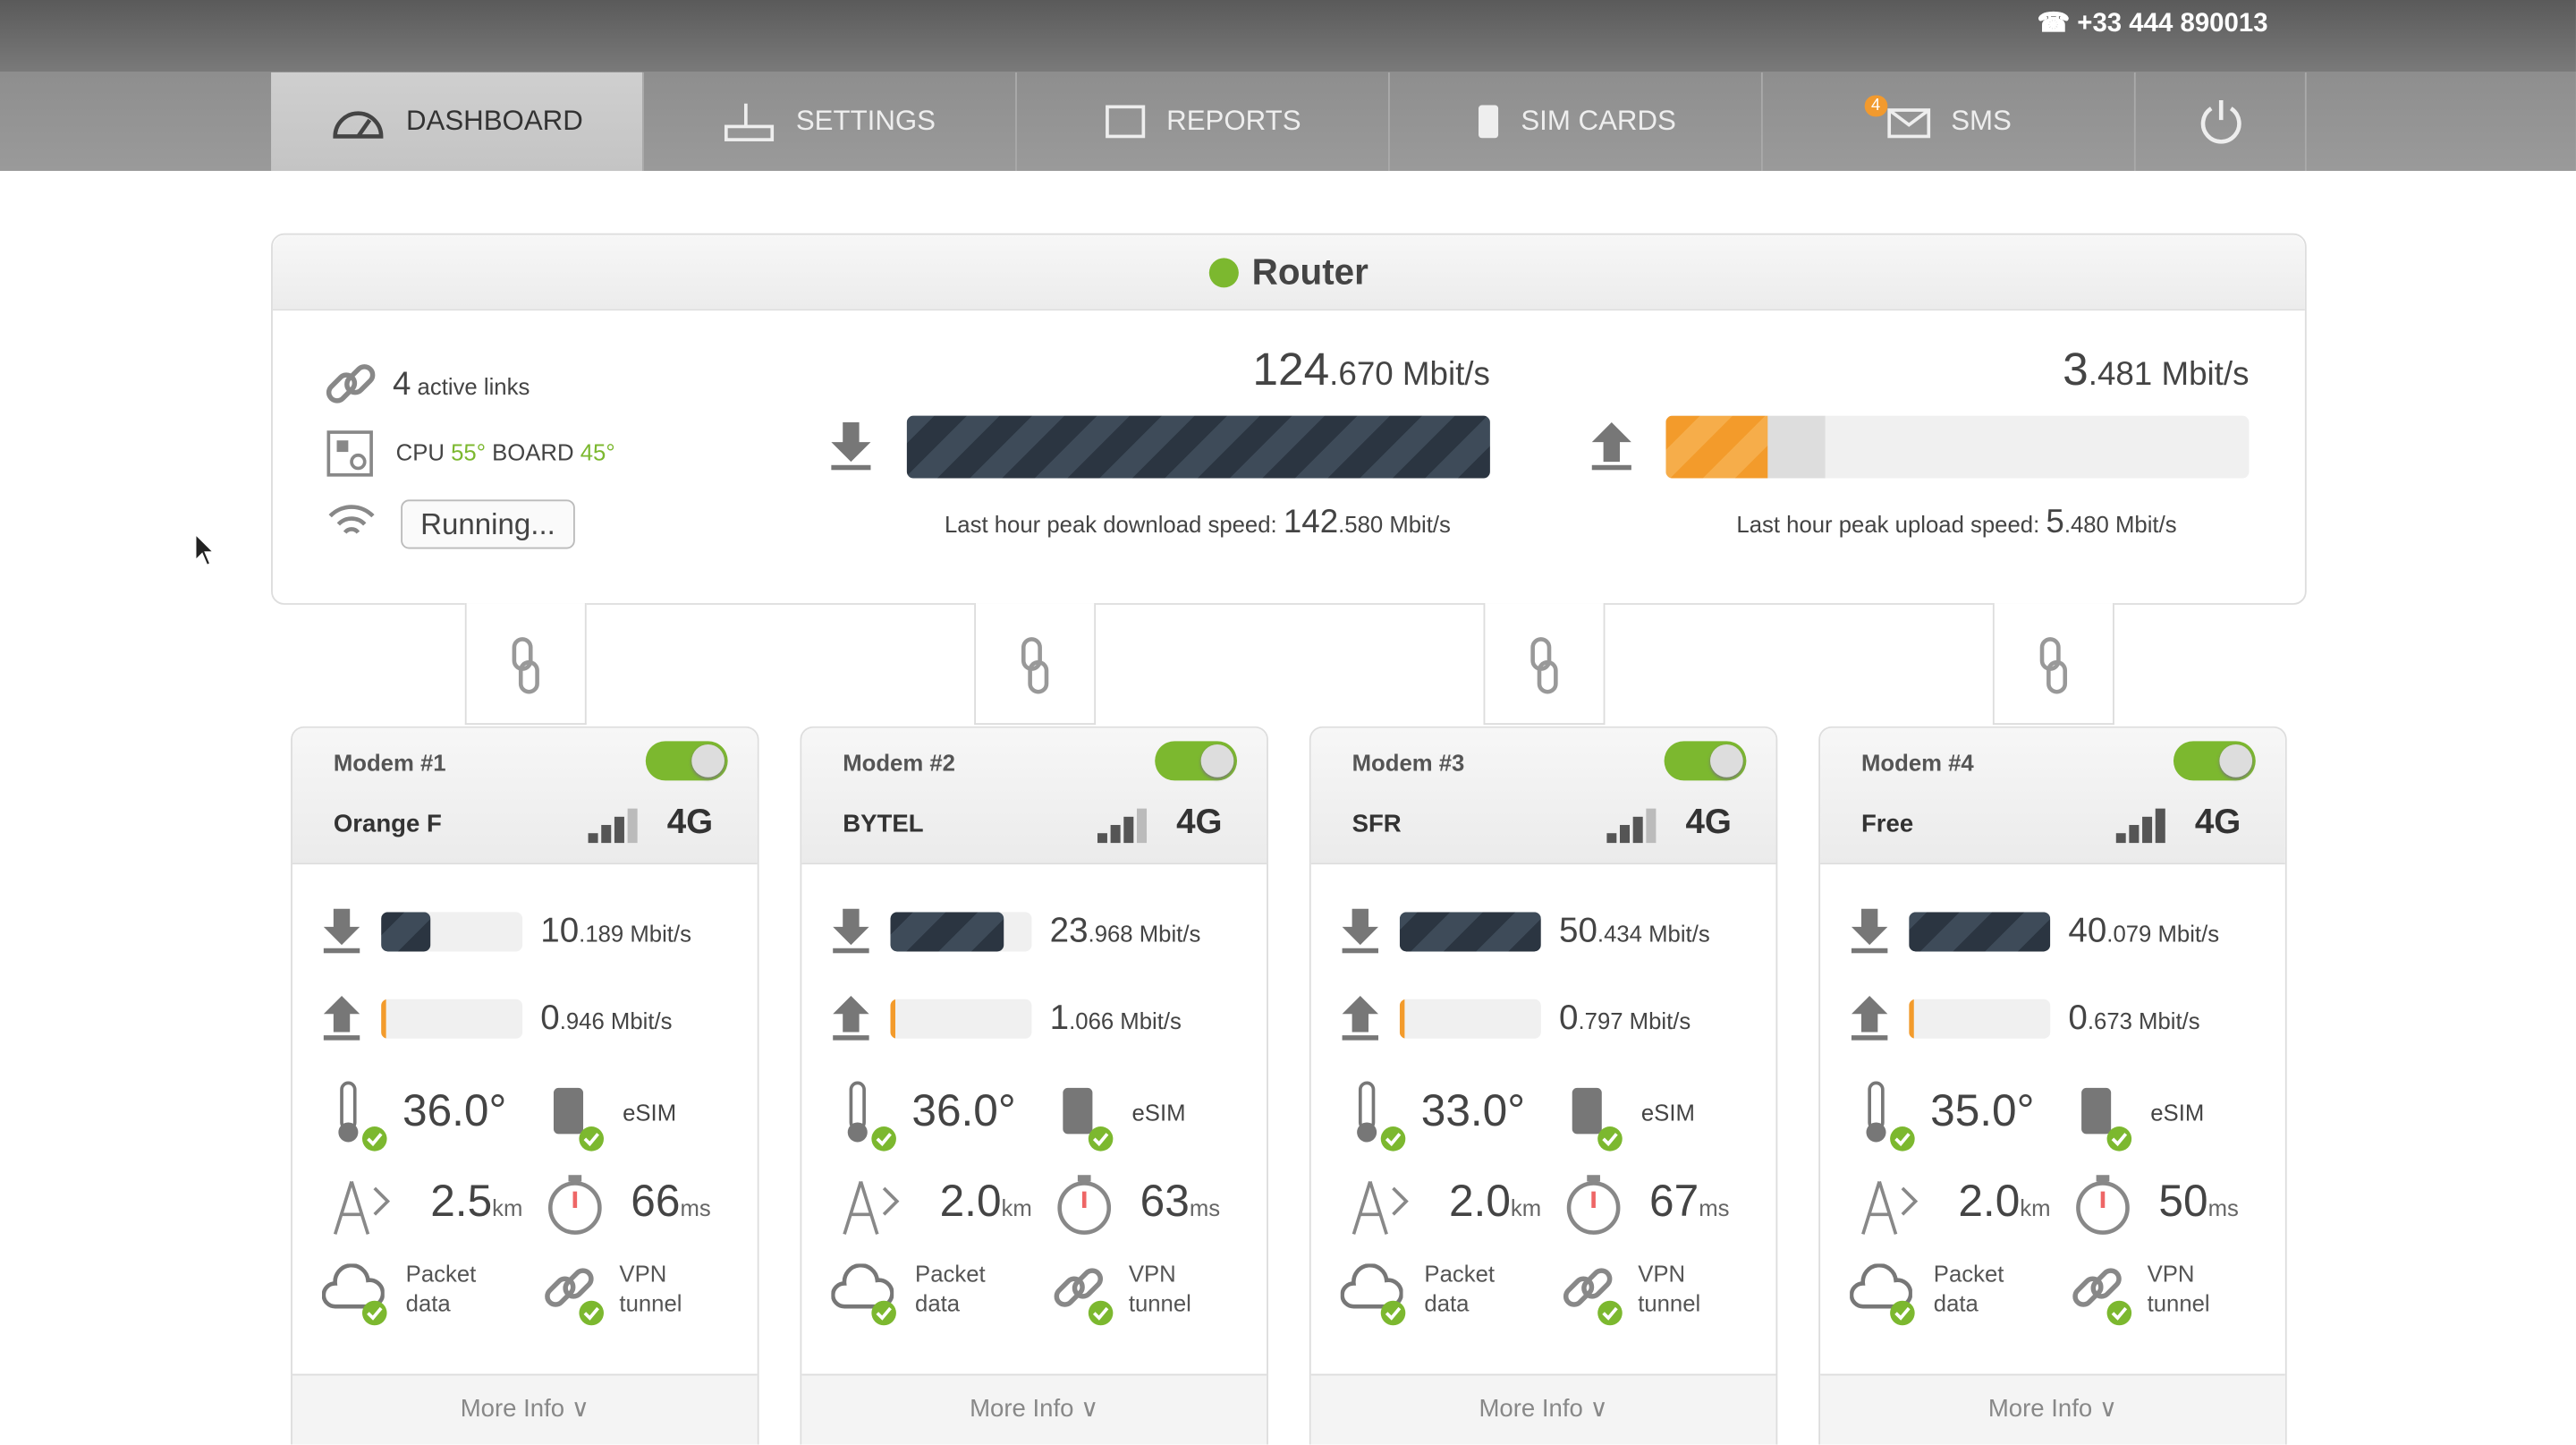 This screenshot has width=2576, height=1445. Describe the element at coordinates (494, 121) in the screenshot. I see `tab-label: DASHBOARD` at that location.